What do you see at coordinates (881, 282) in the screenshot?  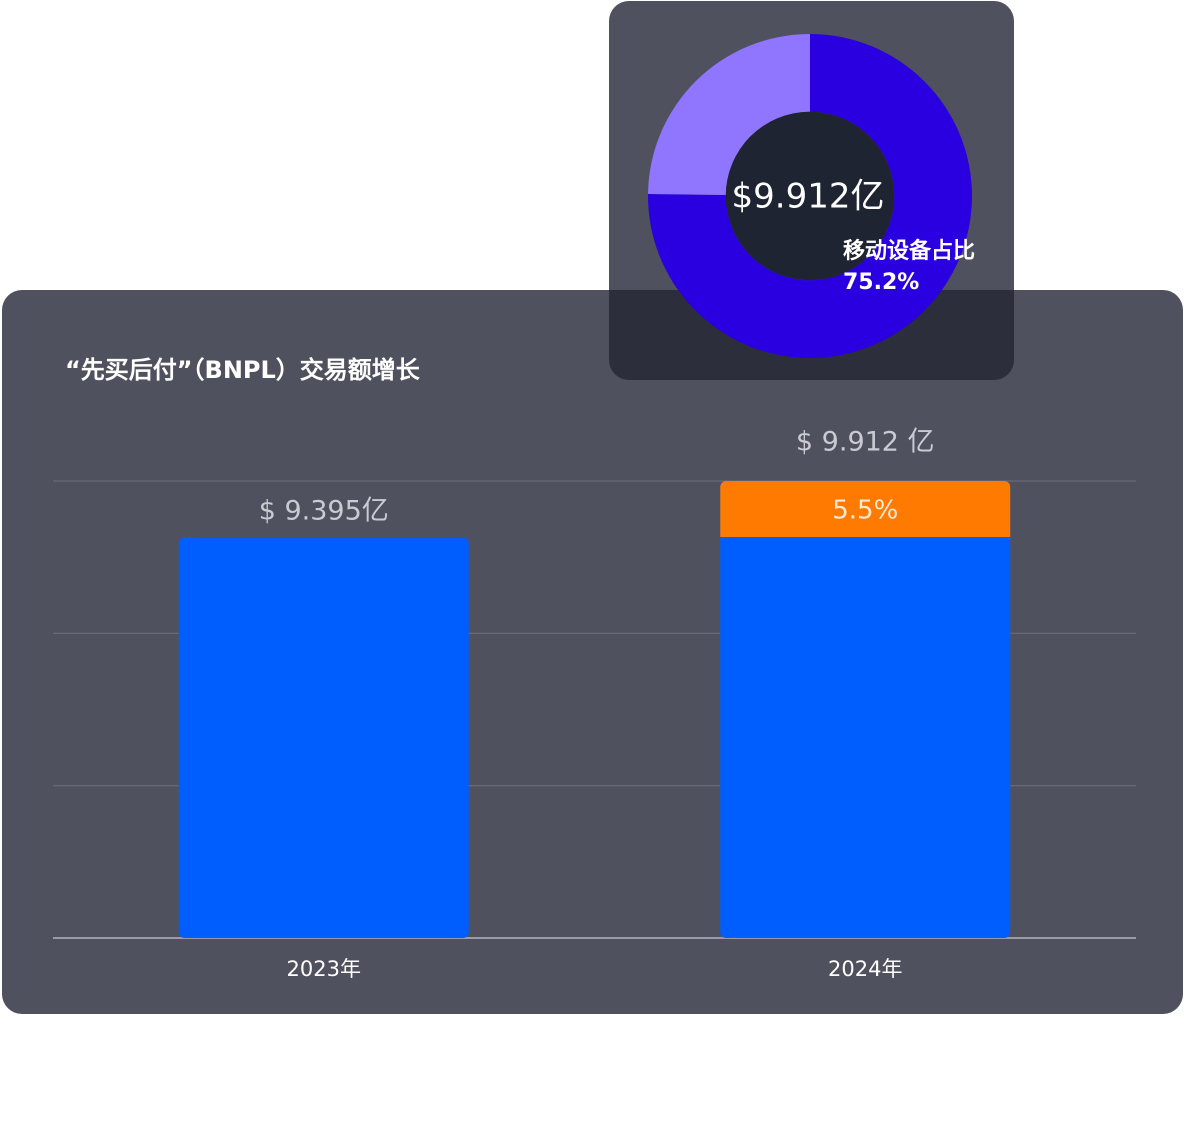 I see `pie-value-label: 75.2%` at bounding box center [881, 282].